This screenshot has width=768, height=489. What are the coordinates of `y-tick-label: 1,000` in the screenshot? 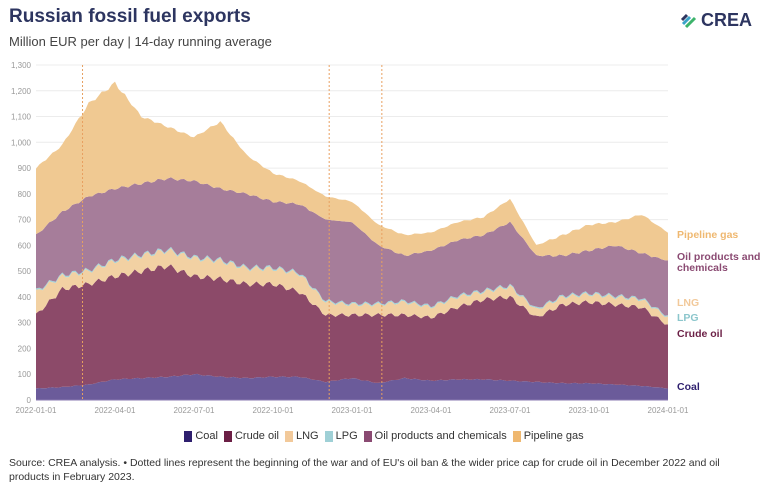 It's located at (21, 142).